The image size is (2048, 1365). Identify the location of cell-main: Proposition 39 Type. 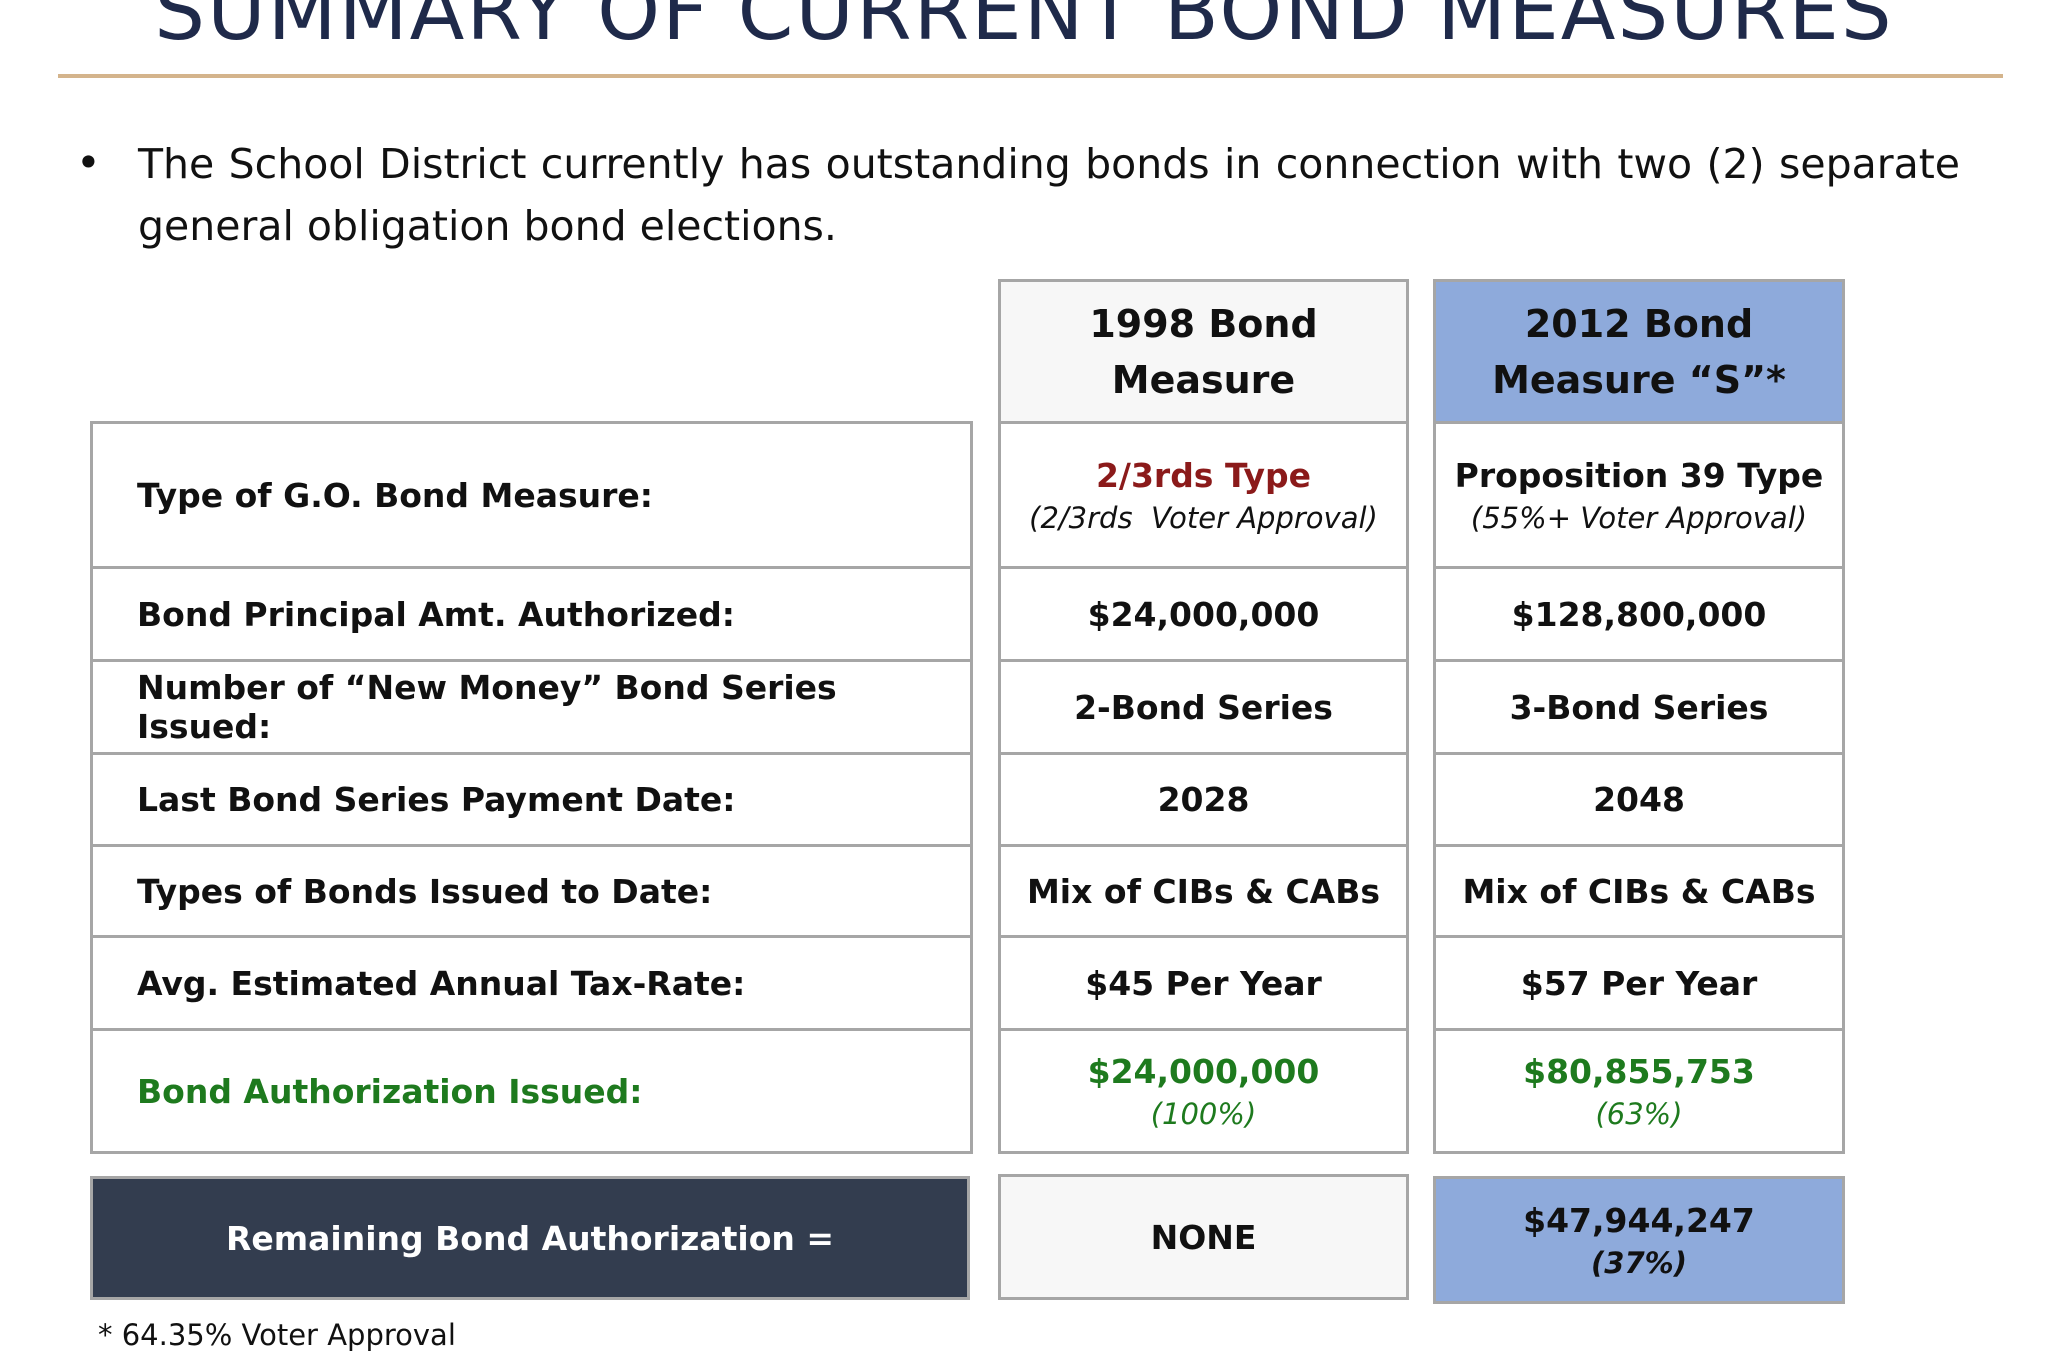
(1639, 475).